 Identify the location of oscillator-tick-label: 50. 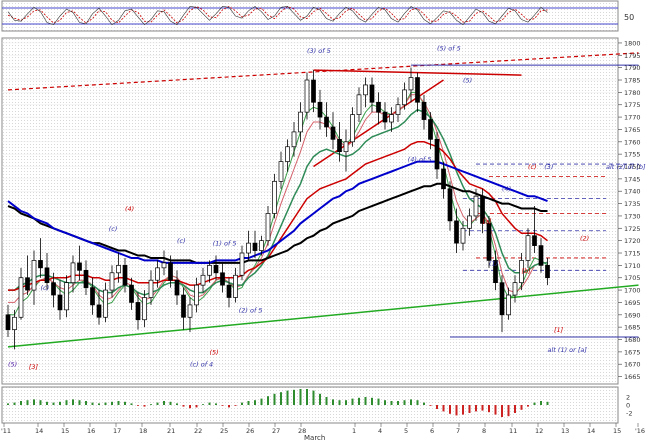
(629, 17).